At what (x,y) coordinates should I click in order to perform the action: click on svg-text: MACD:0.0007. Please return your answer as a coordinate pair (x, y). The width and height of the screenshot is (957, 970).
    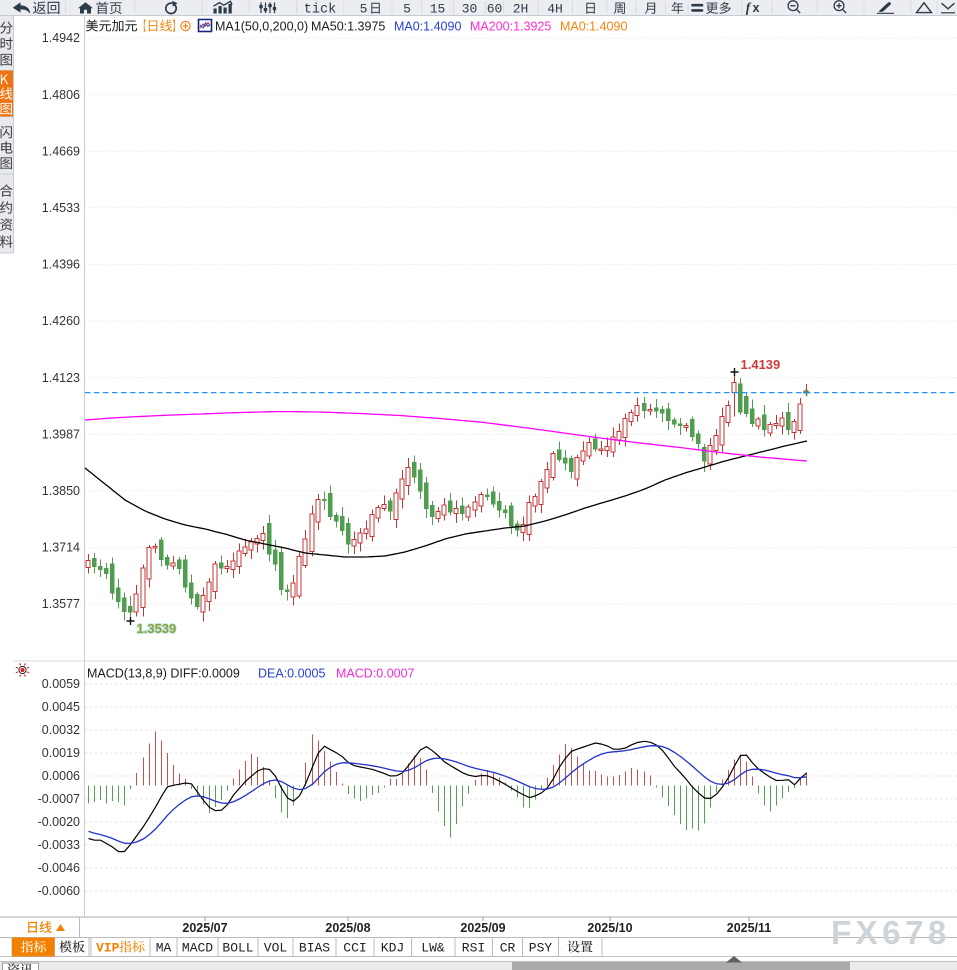
    Looking at the image, I should click on (375, 674).